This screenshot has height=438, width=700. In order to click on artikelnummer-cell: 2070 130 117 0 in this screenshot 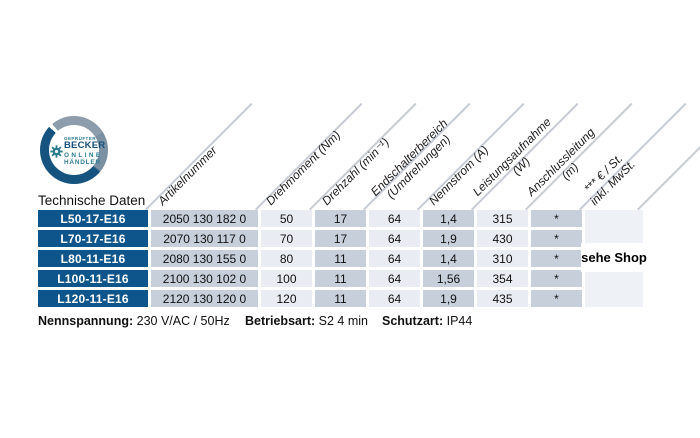, I will do `click(204, 238)`.